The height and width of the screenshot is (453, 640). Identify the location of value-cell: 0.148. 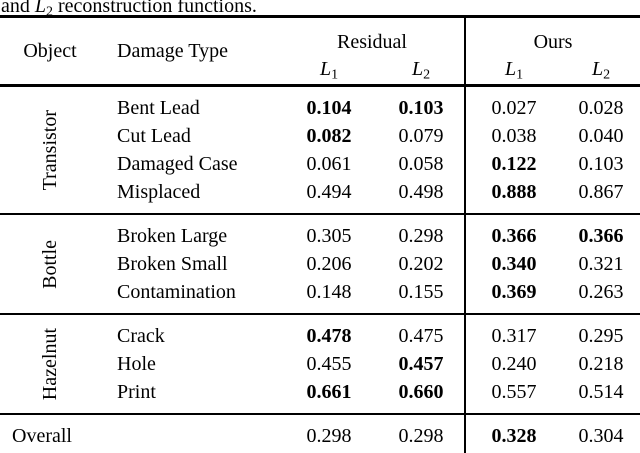
(329, 292).